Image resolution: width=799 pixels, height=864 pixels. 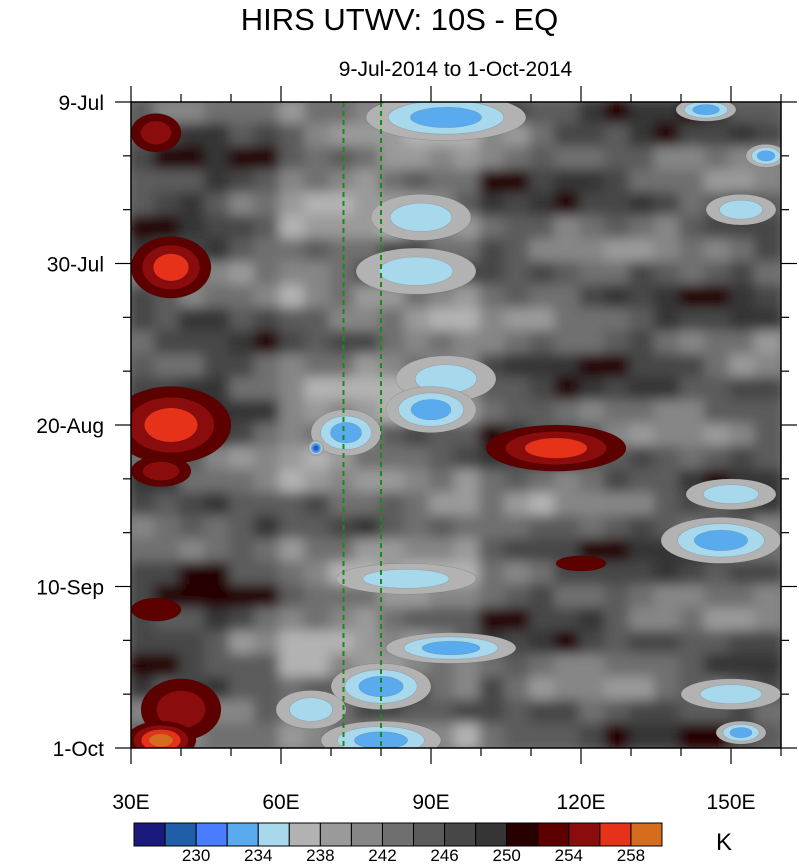 What do you see at coordinates (730, 802) in the screenshot?
I see `x-tick-label: 150E` at bounding box center [730, 802].